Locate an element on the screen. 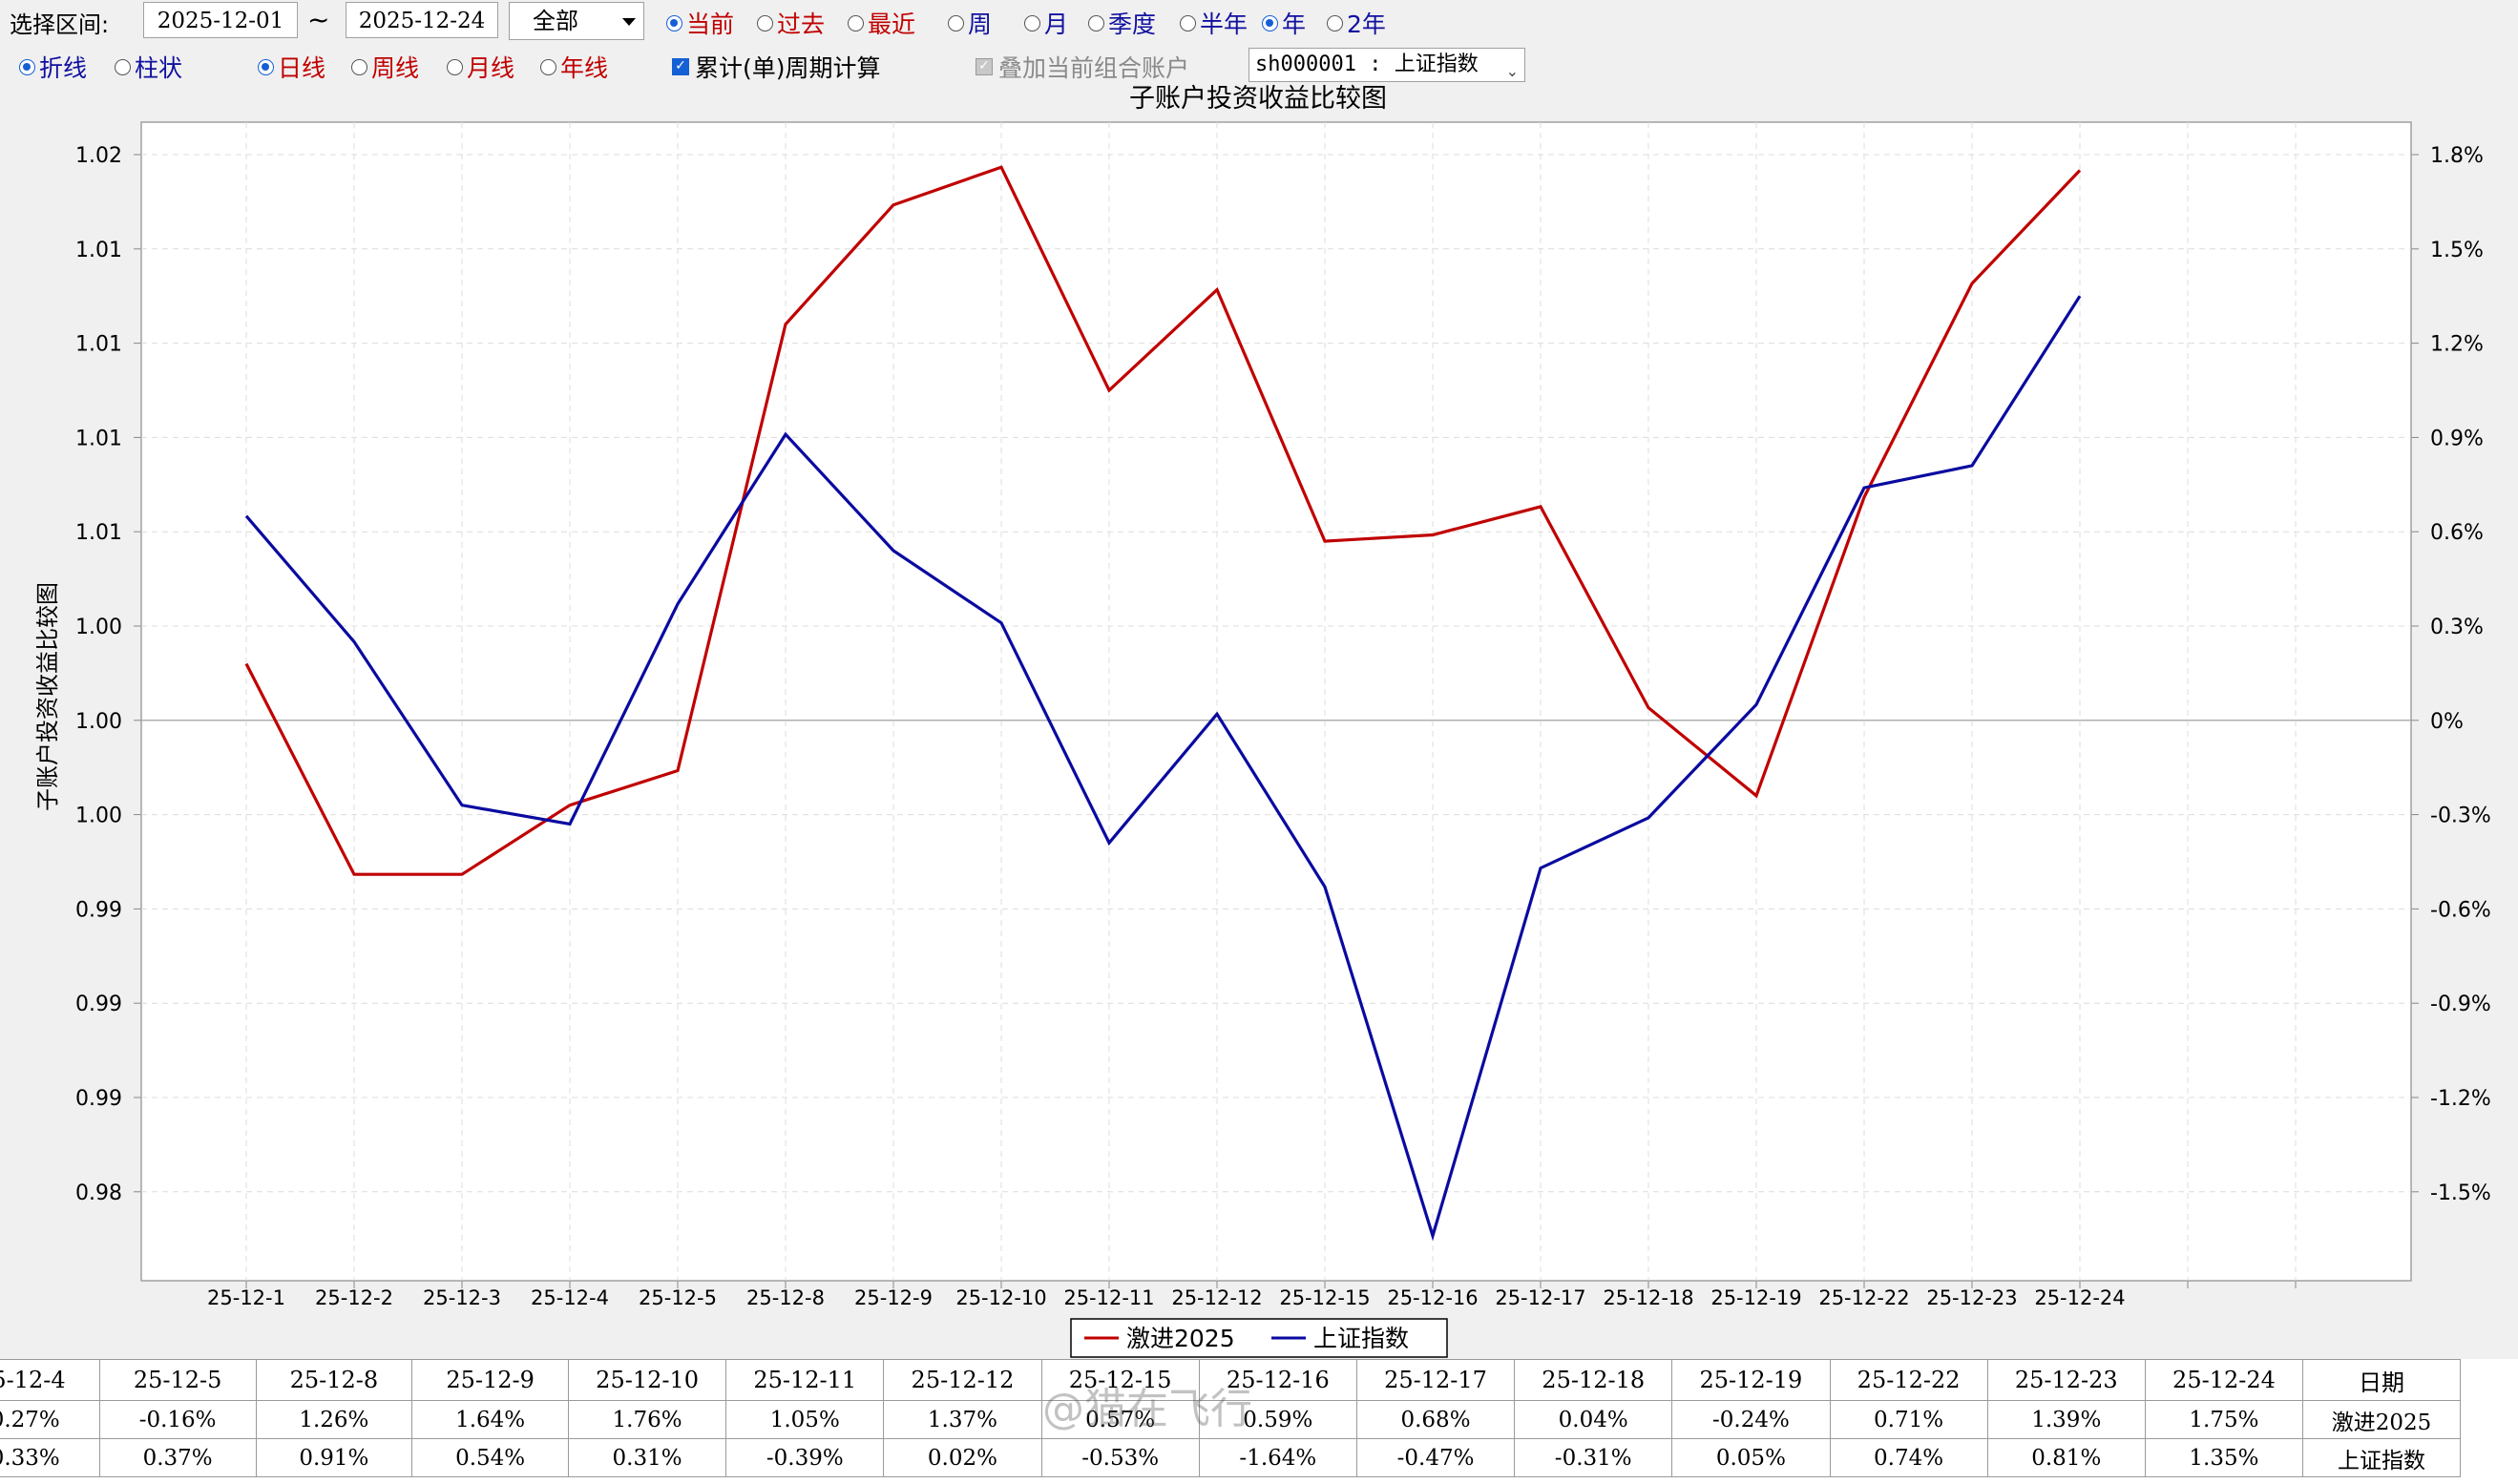 The height and width of the screenshot is (1484, 2518). period-len-label: 月 is located at coordinates (1057, 24).